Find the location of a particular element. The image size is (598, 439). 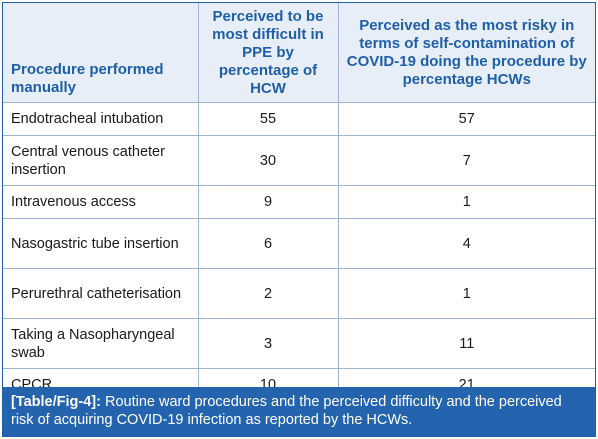

table-row: Intravenous access 9 1 is located at coordinates (299, 202).